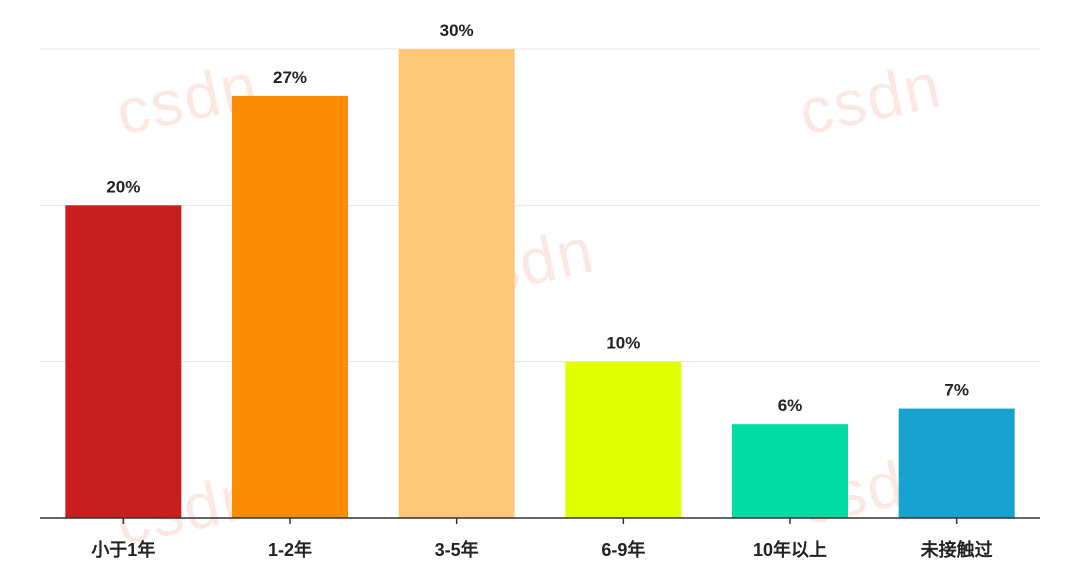 The width and height of the screenshot is (1080, 583). I want to click on value-label: 20%, so click(123, 186).